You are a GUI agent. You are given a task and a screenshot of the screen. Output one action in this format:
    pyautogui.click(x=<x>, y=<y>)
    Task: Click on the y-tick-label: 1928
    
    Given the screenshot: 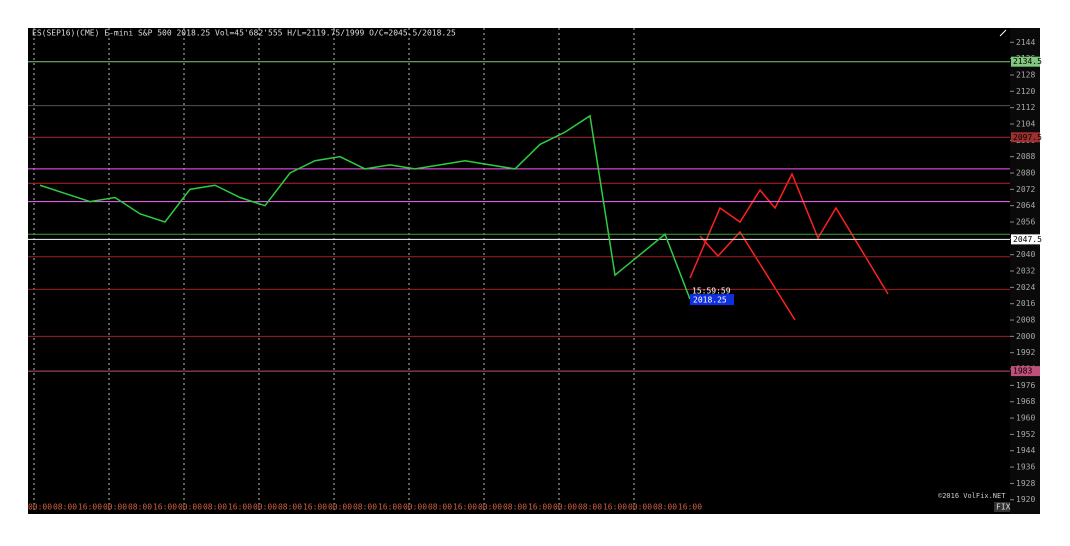 What is the action you would take?
    pyautogui.click(x=1025, y=483)
    